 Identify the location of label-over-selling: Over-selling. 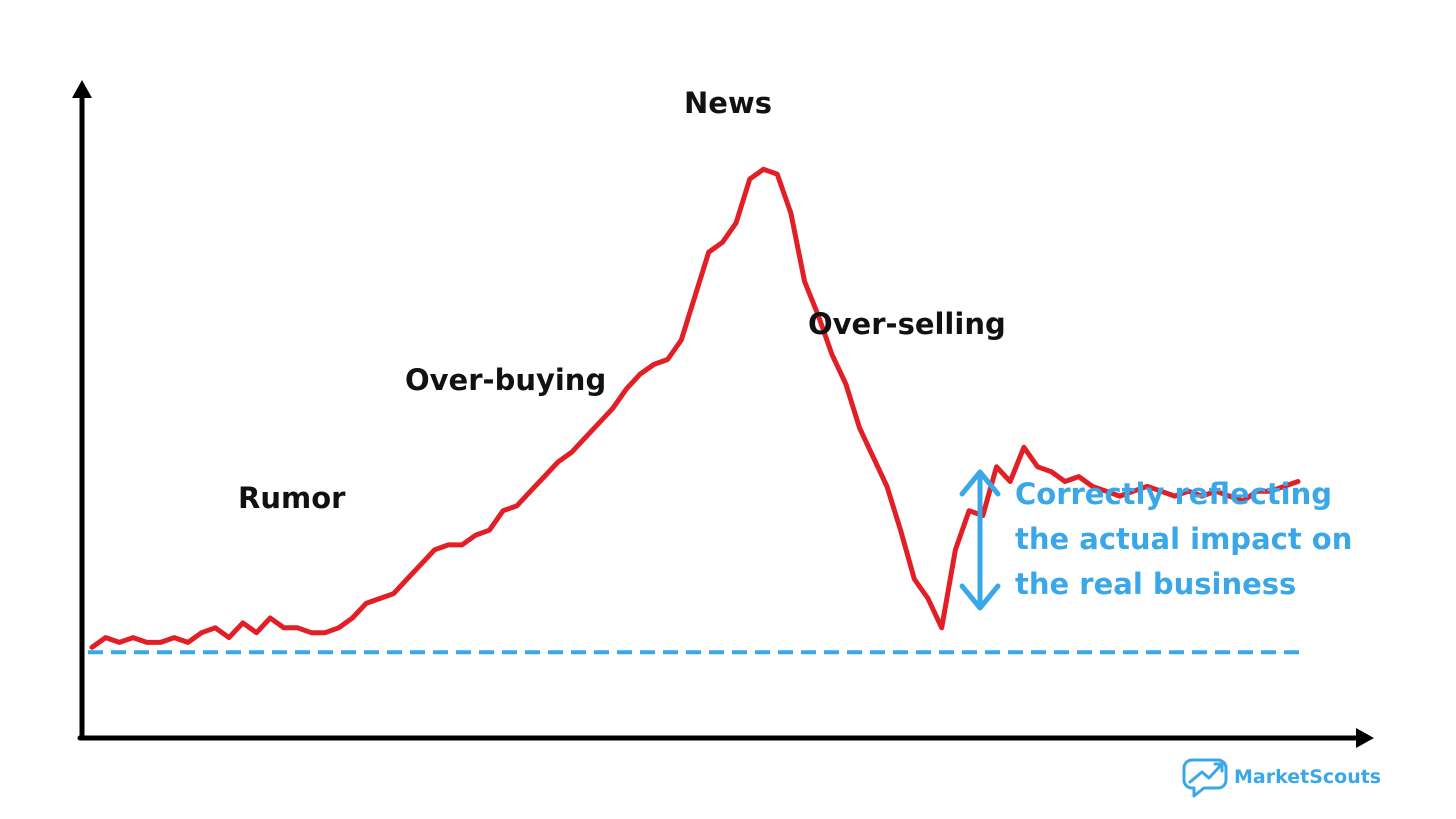
(907, 324).